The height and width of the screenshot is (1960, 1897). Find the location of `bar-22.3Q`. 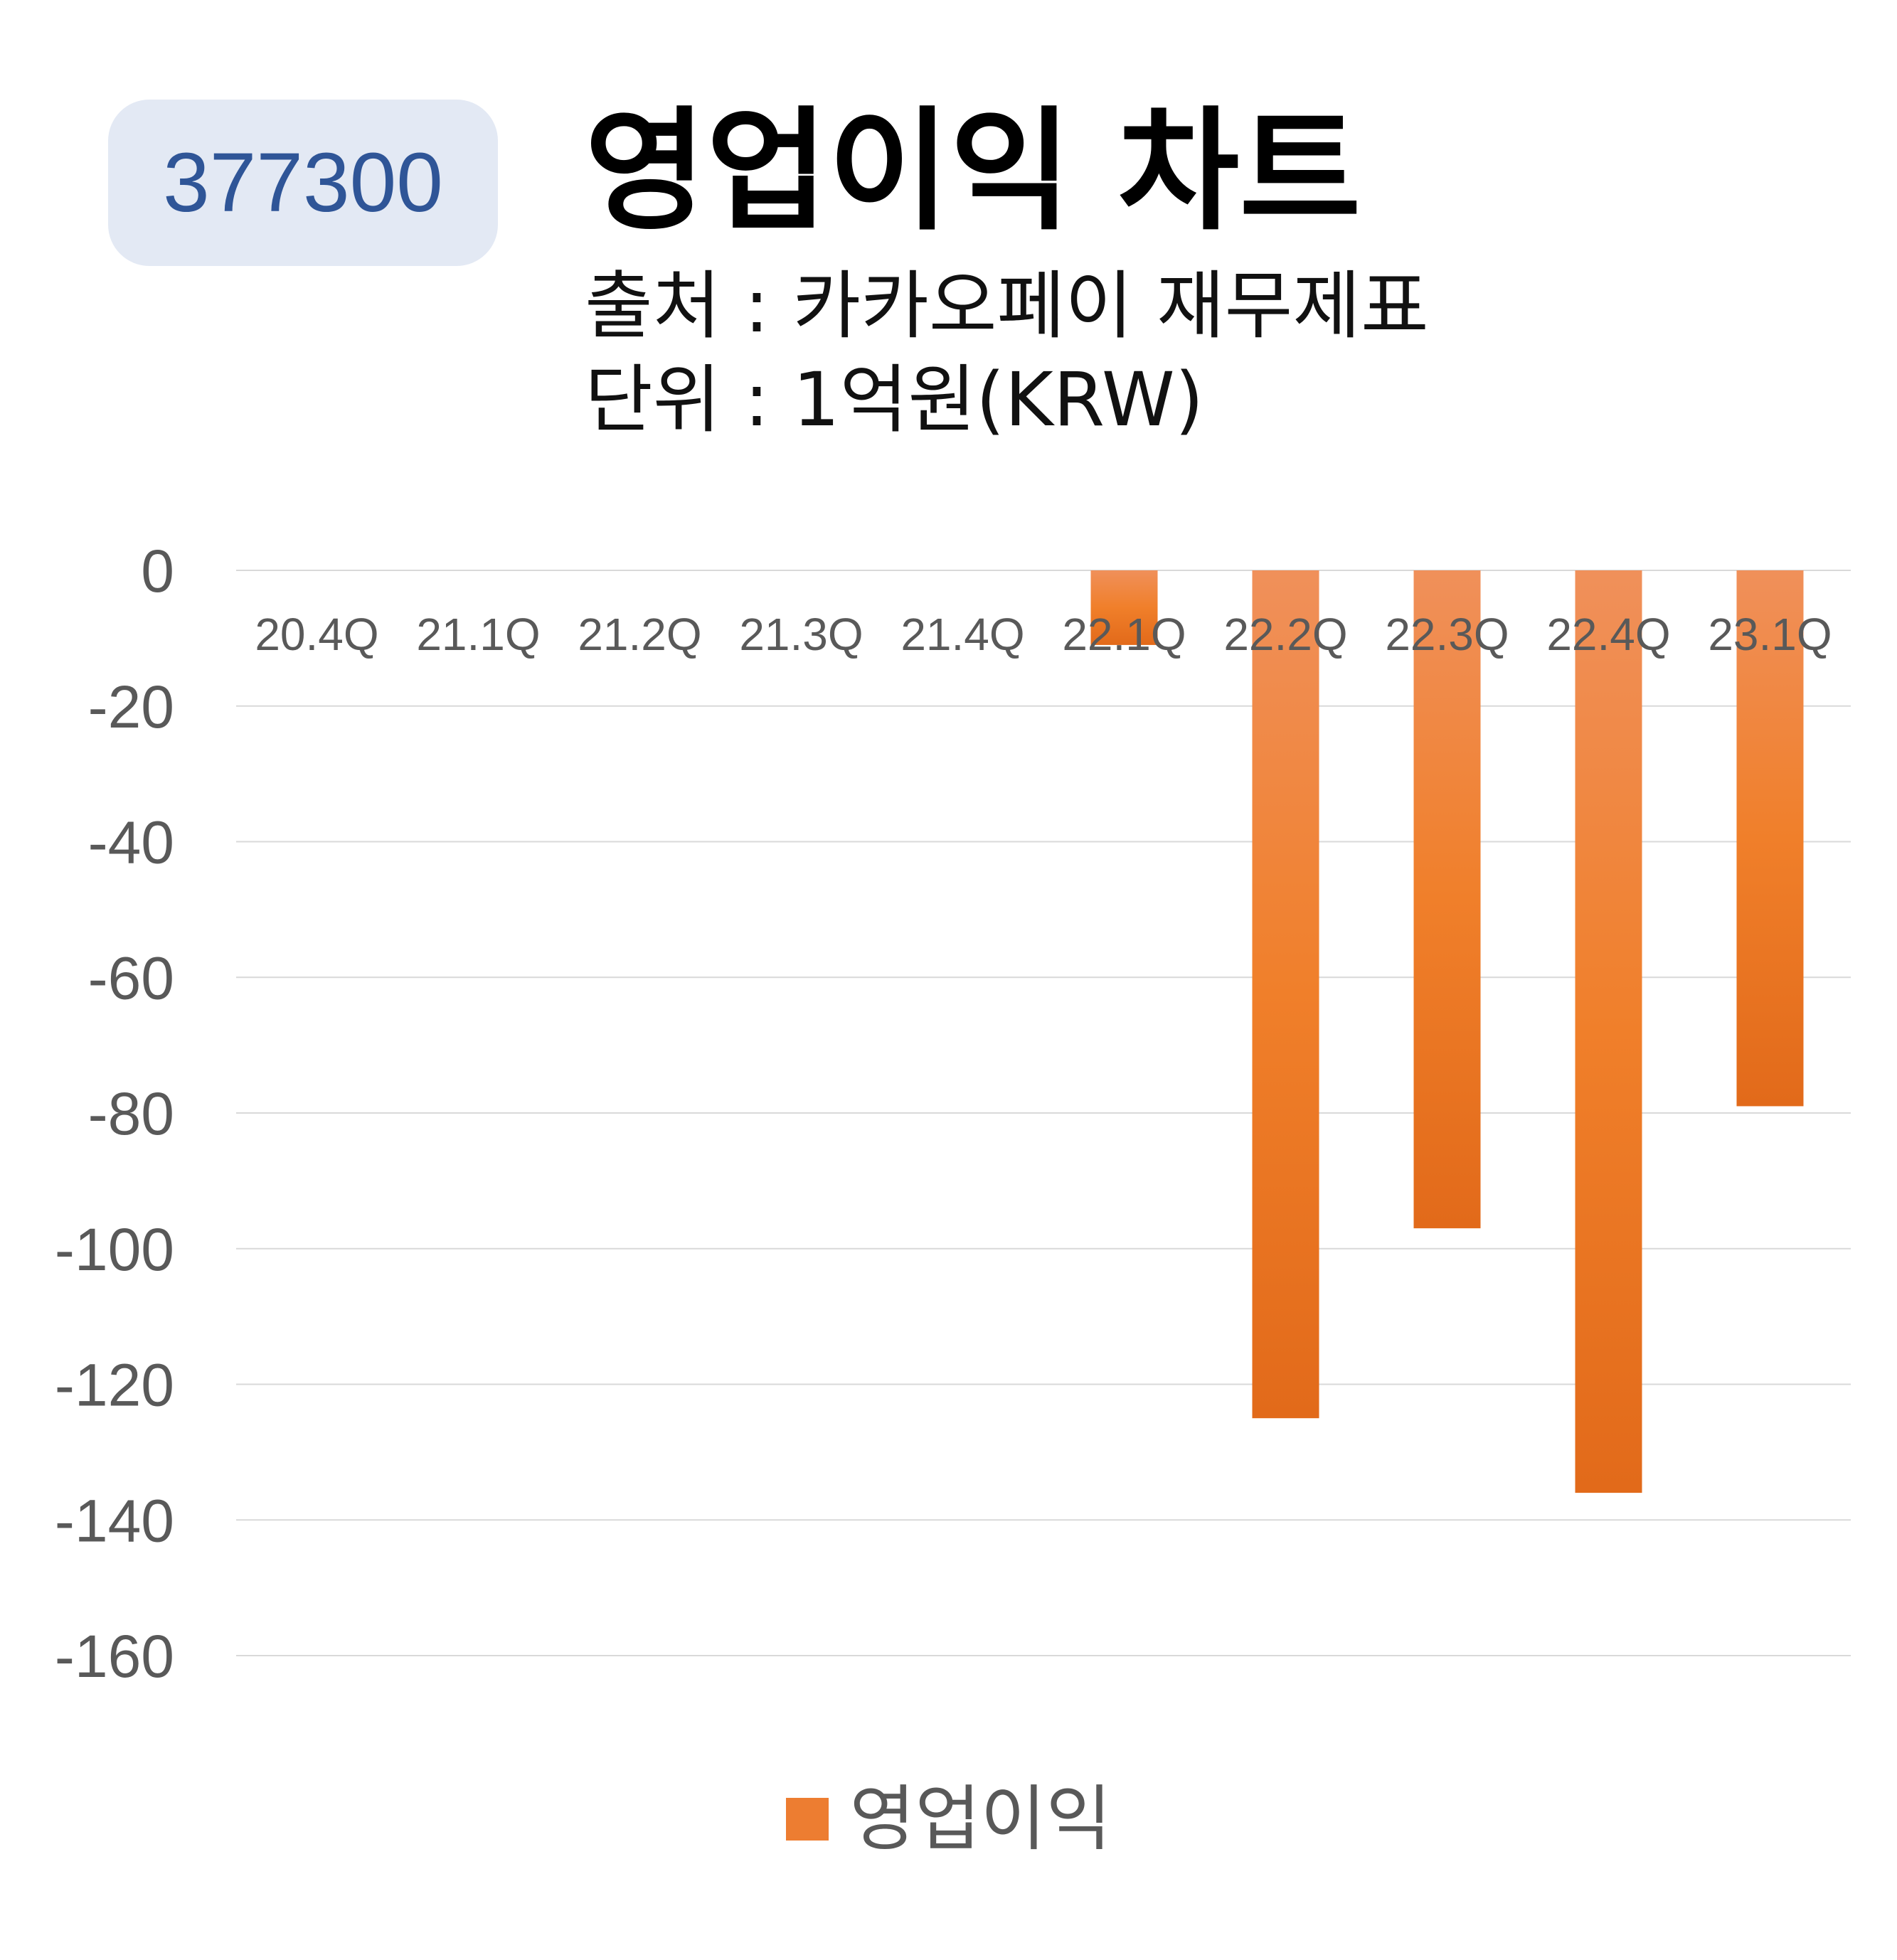

bar-22.3Q is located at coordinates (1447, 899).